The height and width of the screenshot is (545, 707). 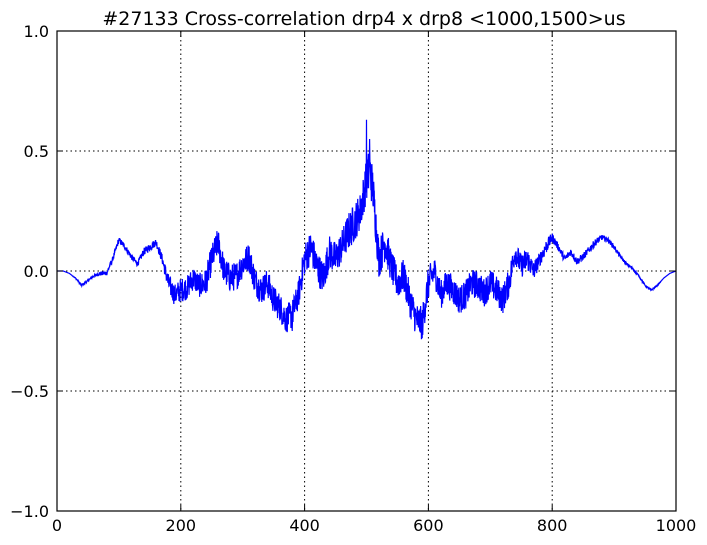 I want to click on x-tick-label: 600, so click(x=428, y=525).